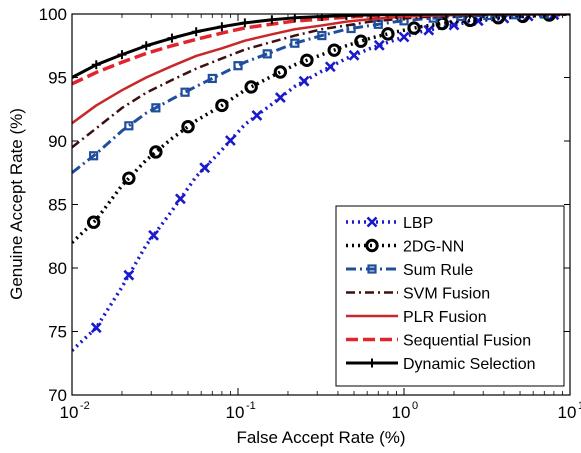 The image size is (581, 453). What do you see at coordinates (251, 406) in the screenshot?
I see `svg-text: -1` at bounding box center [251, 406].